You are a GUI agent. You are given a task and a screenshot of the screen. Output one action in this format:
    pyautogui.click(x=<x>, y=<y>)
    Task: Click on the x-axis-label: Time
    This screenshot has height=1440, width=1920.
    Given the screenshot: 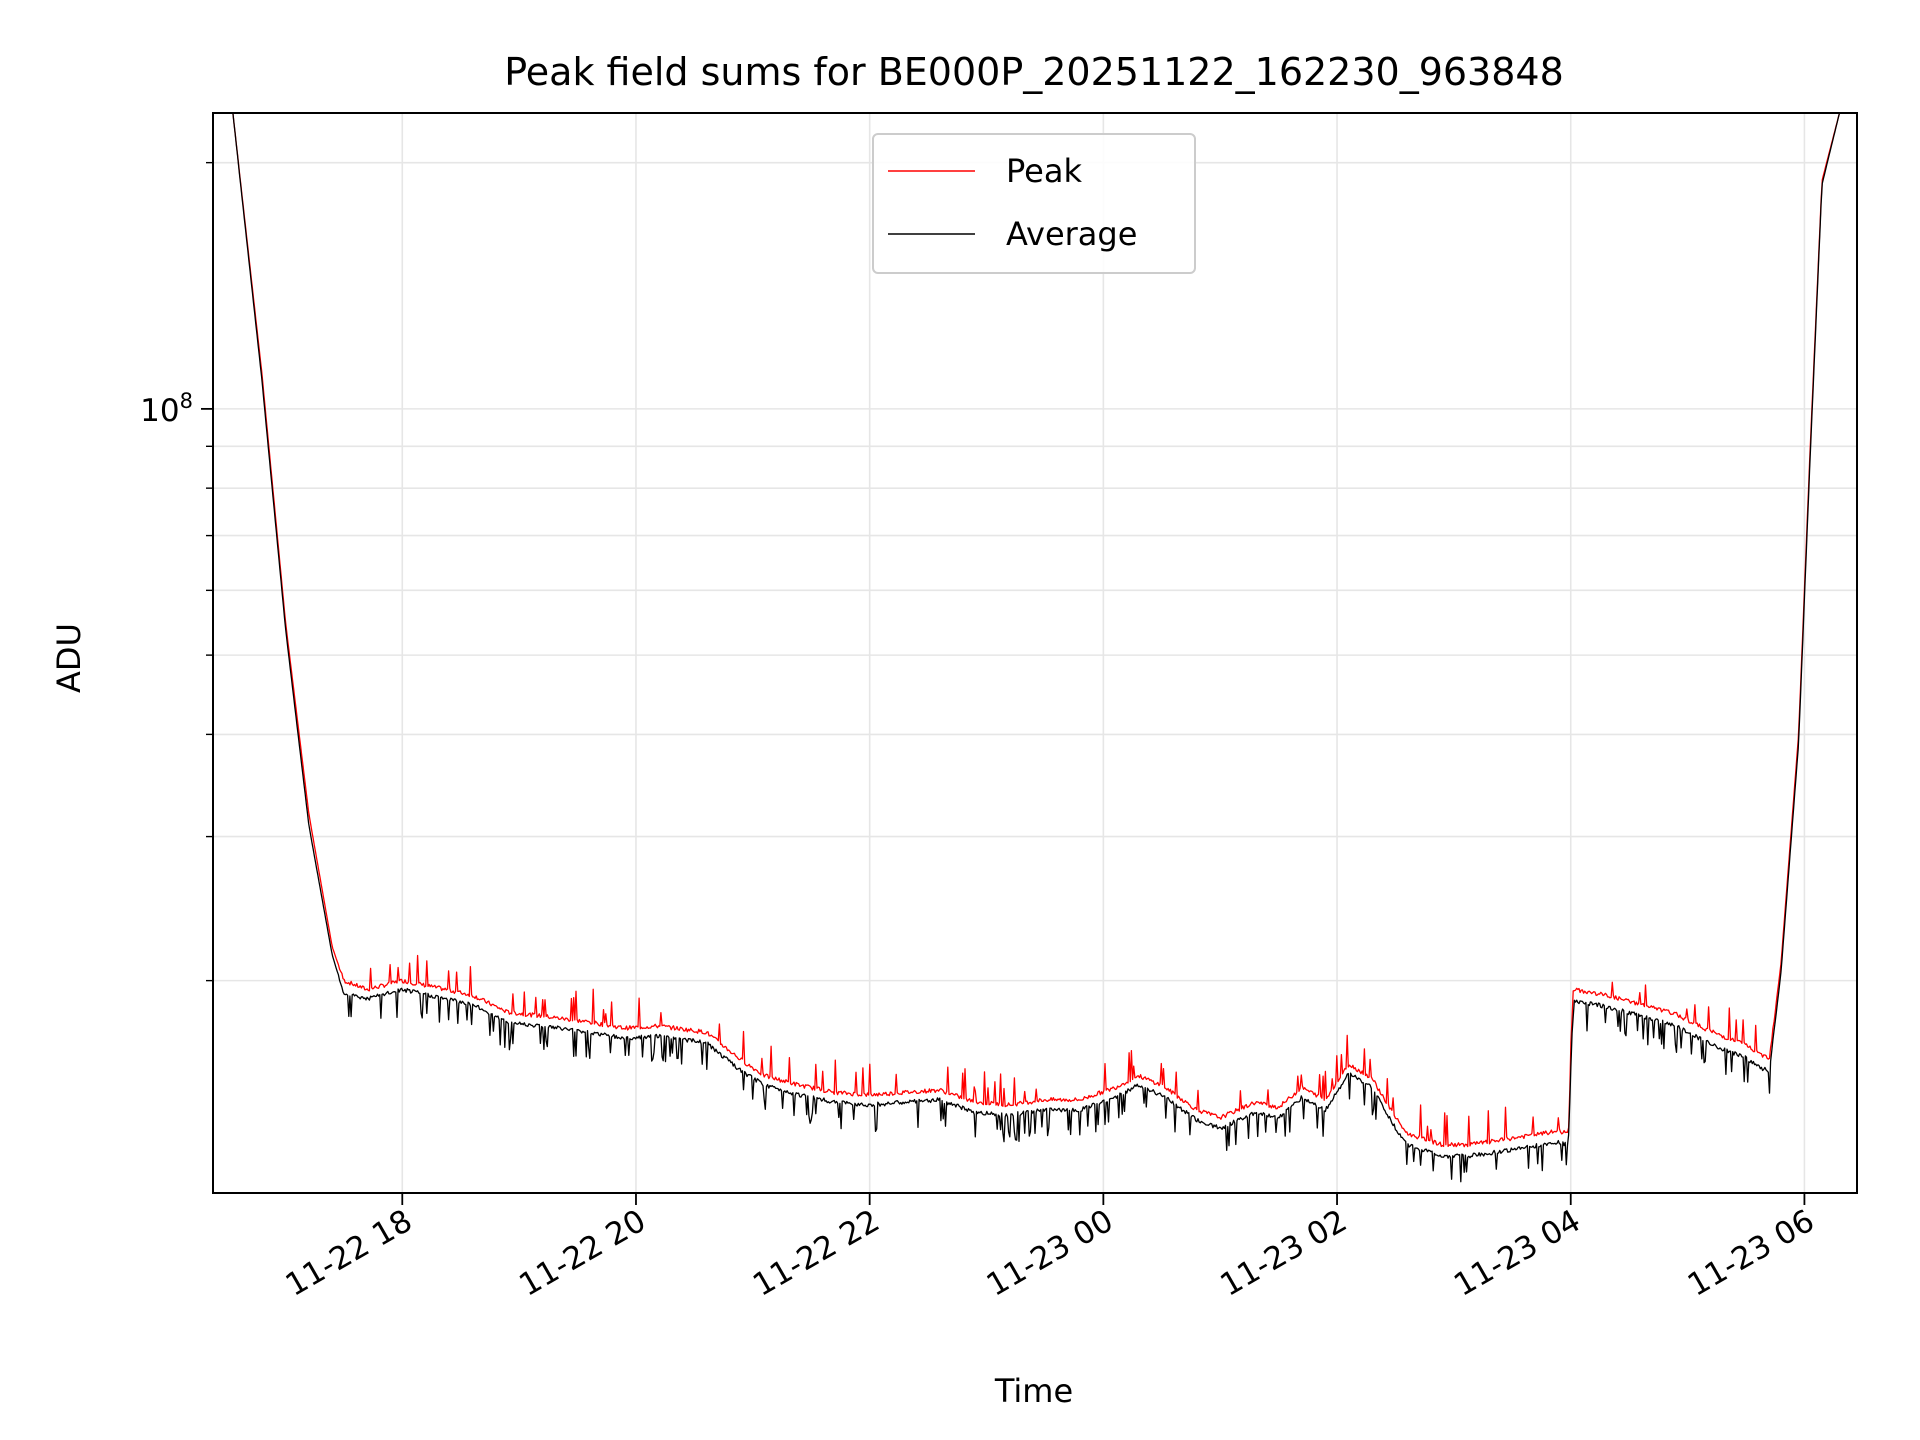 What is the action you would take?
    pyautogui.click(x=1033, y=1391)
    